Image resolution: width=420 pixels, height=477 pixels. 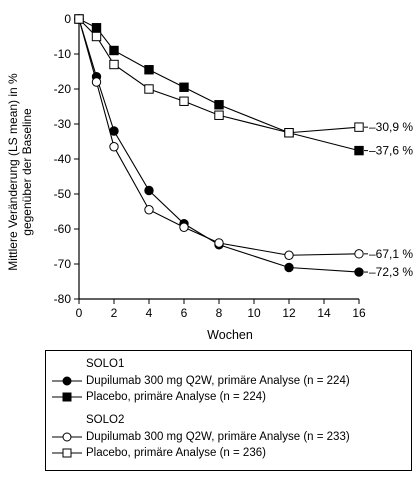 I want to click on y-axis-title-line-2: gegenüber der Baseline, so click(x=27, y=172).